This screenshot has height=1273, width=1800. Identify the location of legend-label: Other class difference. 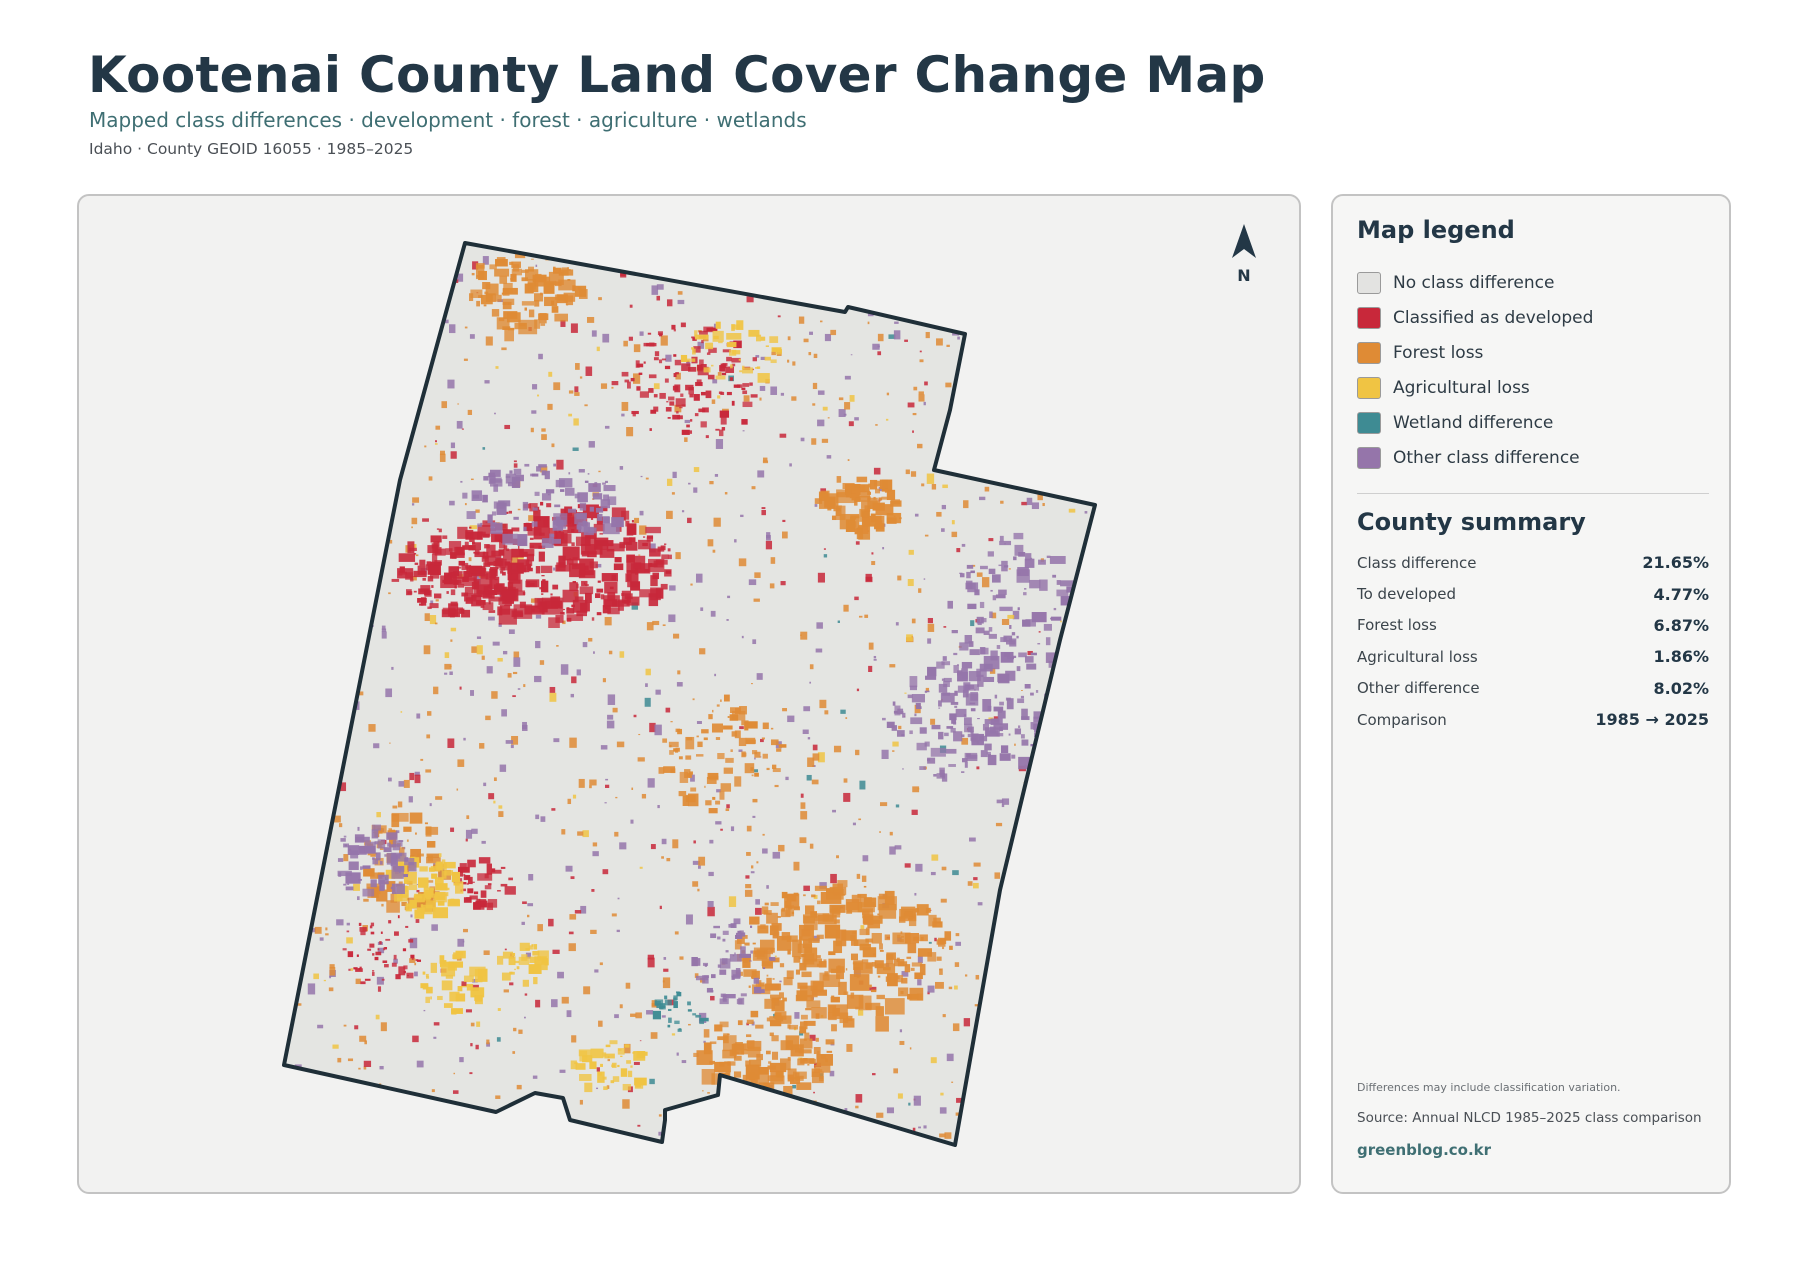
(1486, 457).